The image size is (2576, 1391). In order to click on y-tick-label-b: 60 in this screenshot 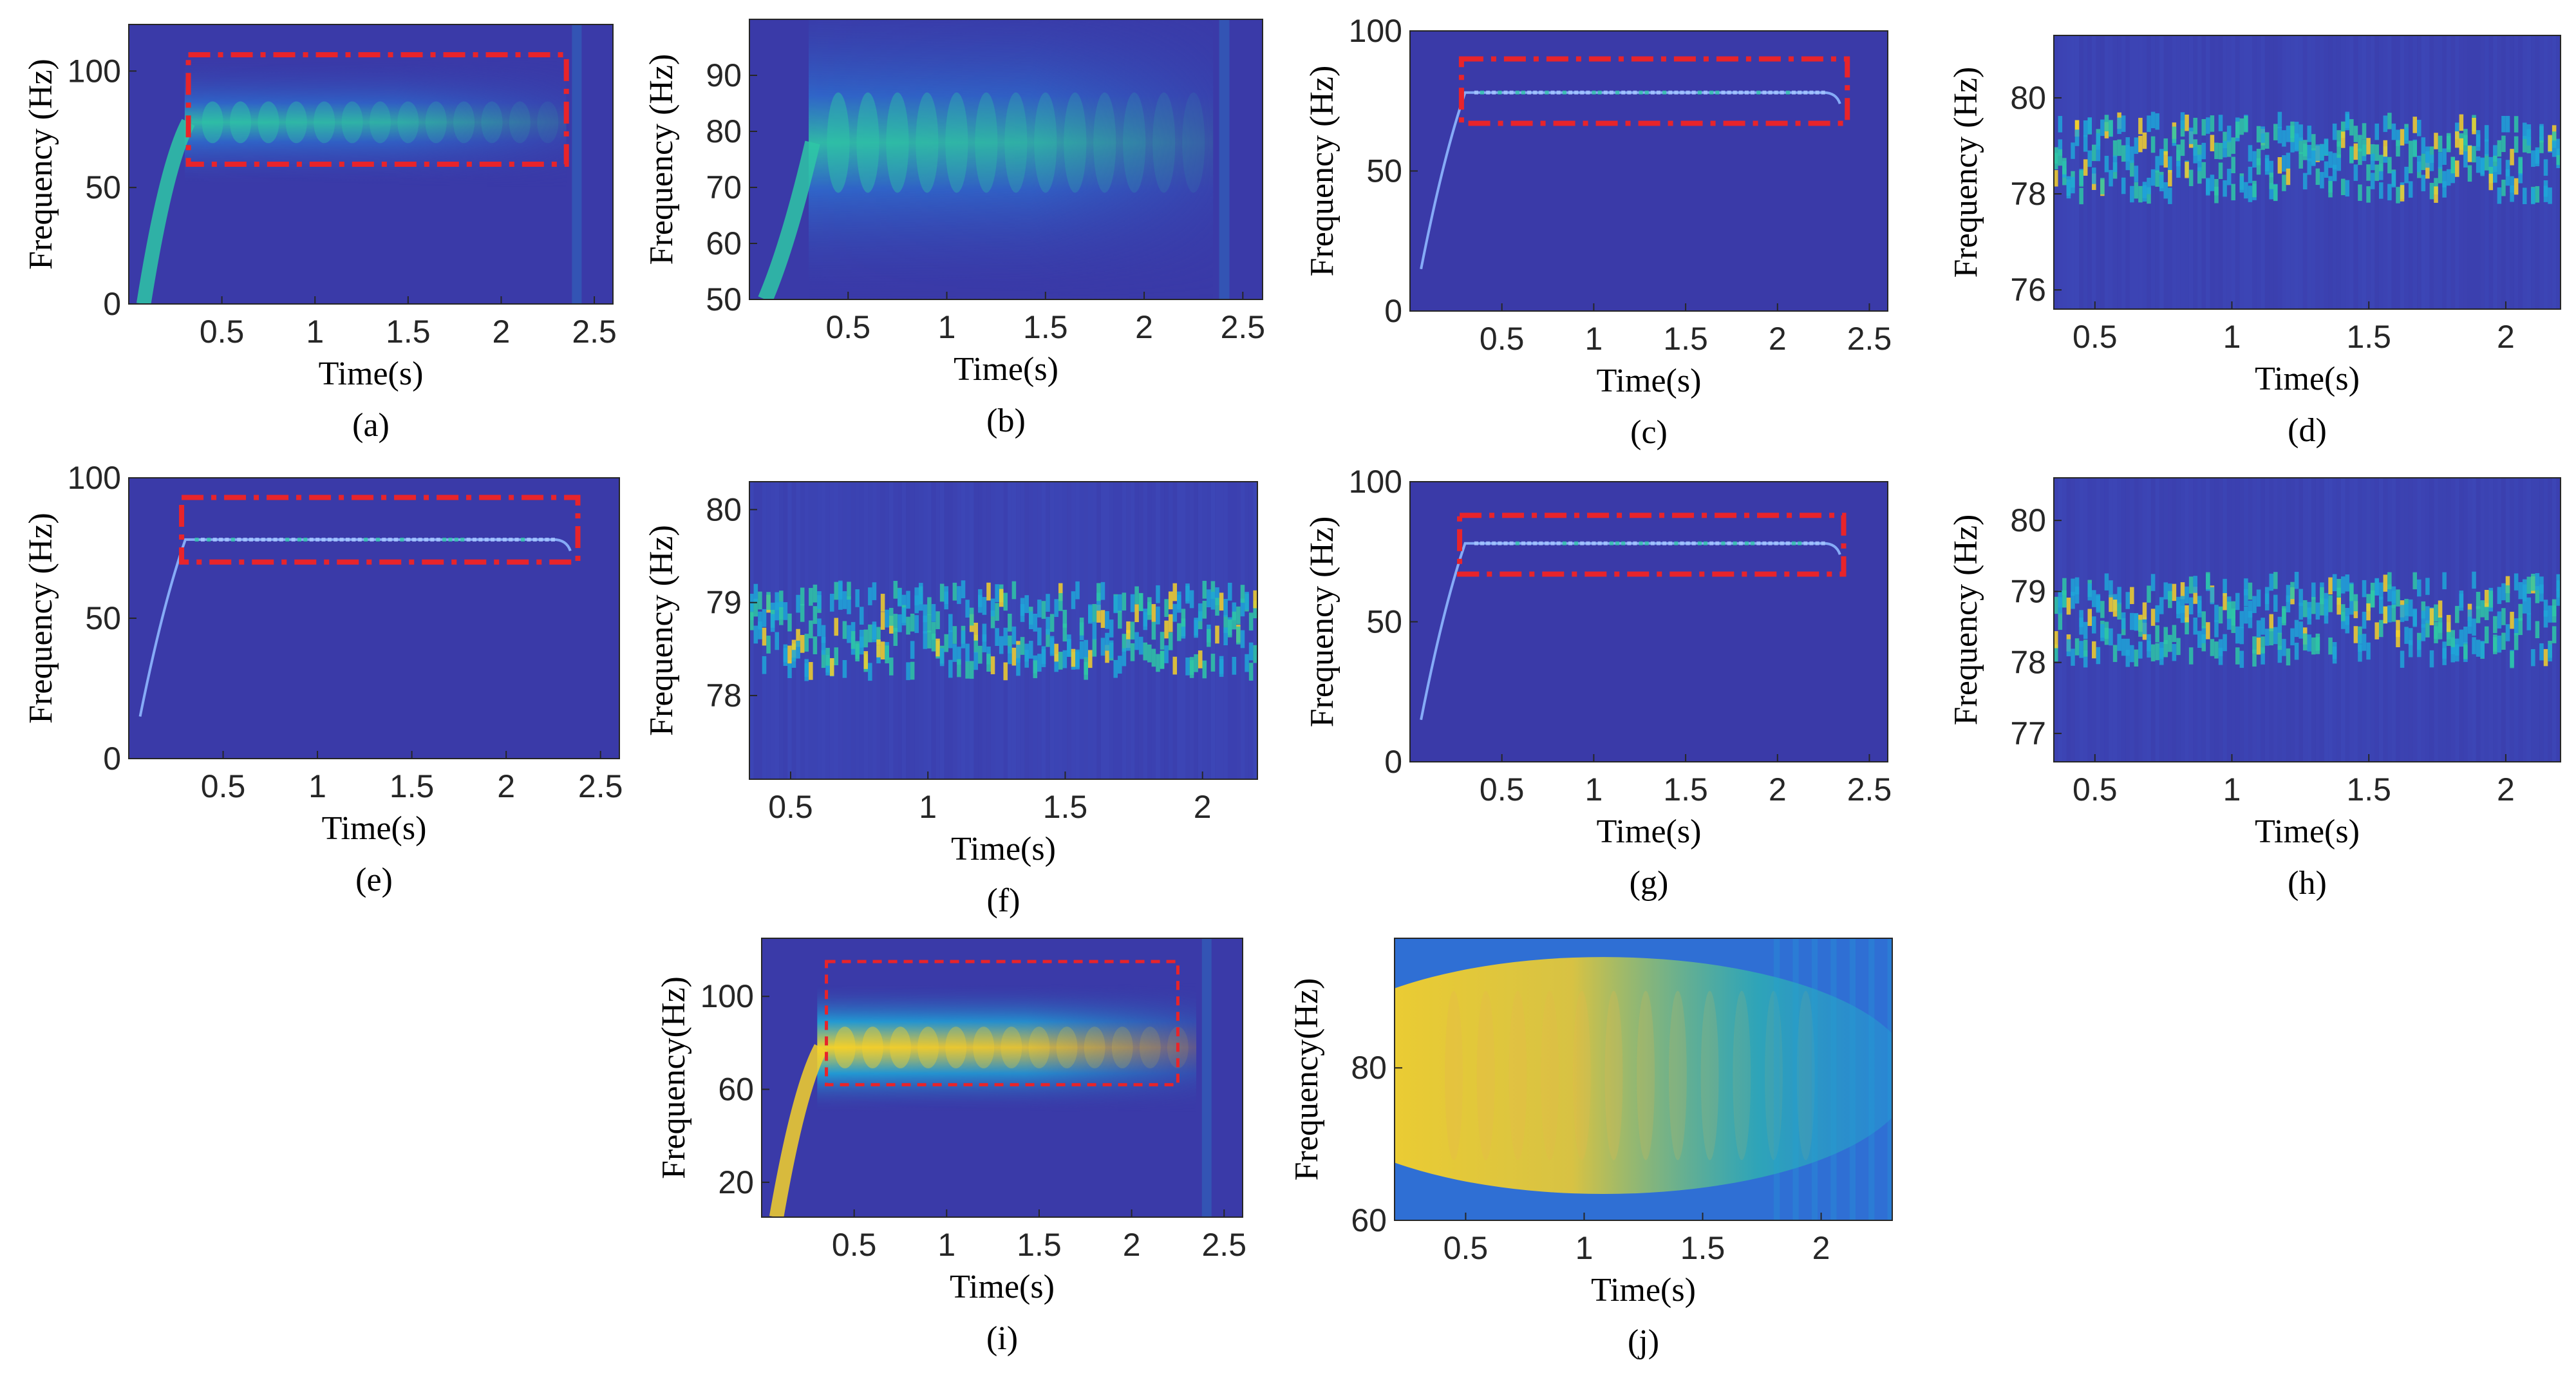, I will do `click(724, 243)`.